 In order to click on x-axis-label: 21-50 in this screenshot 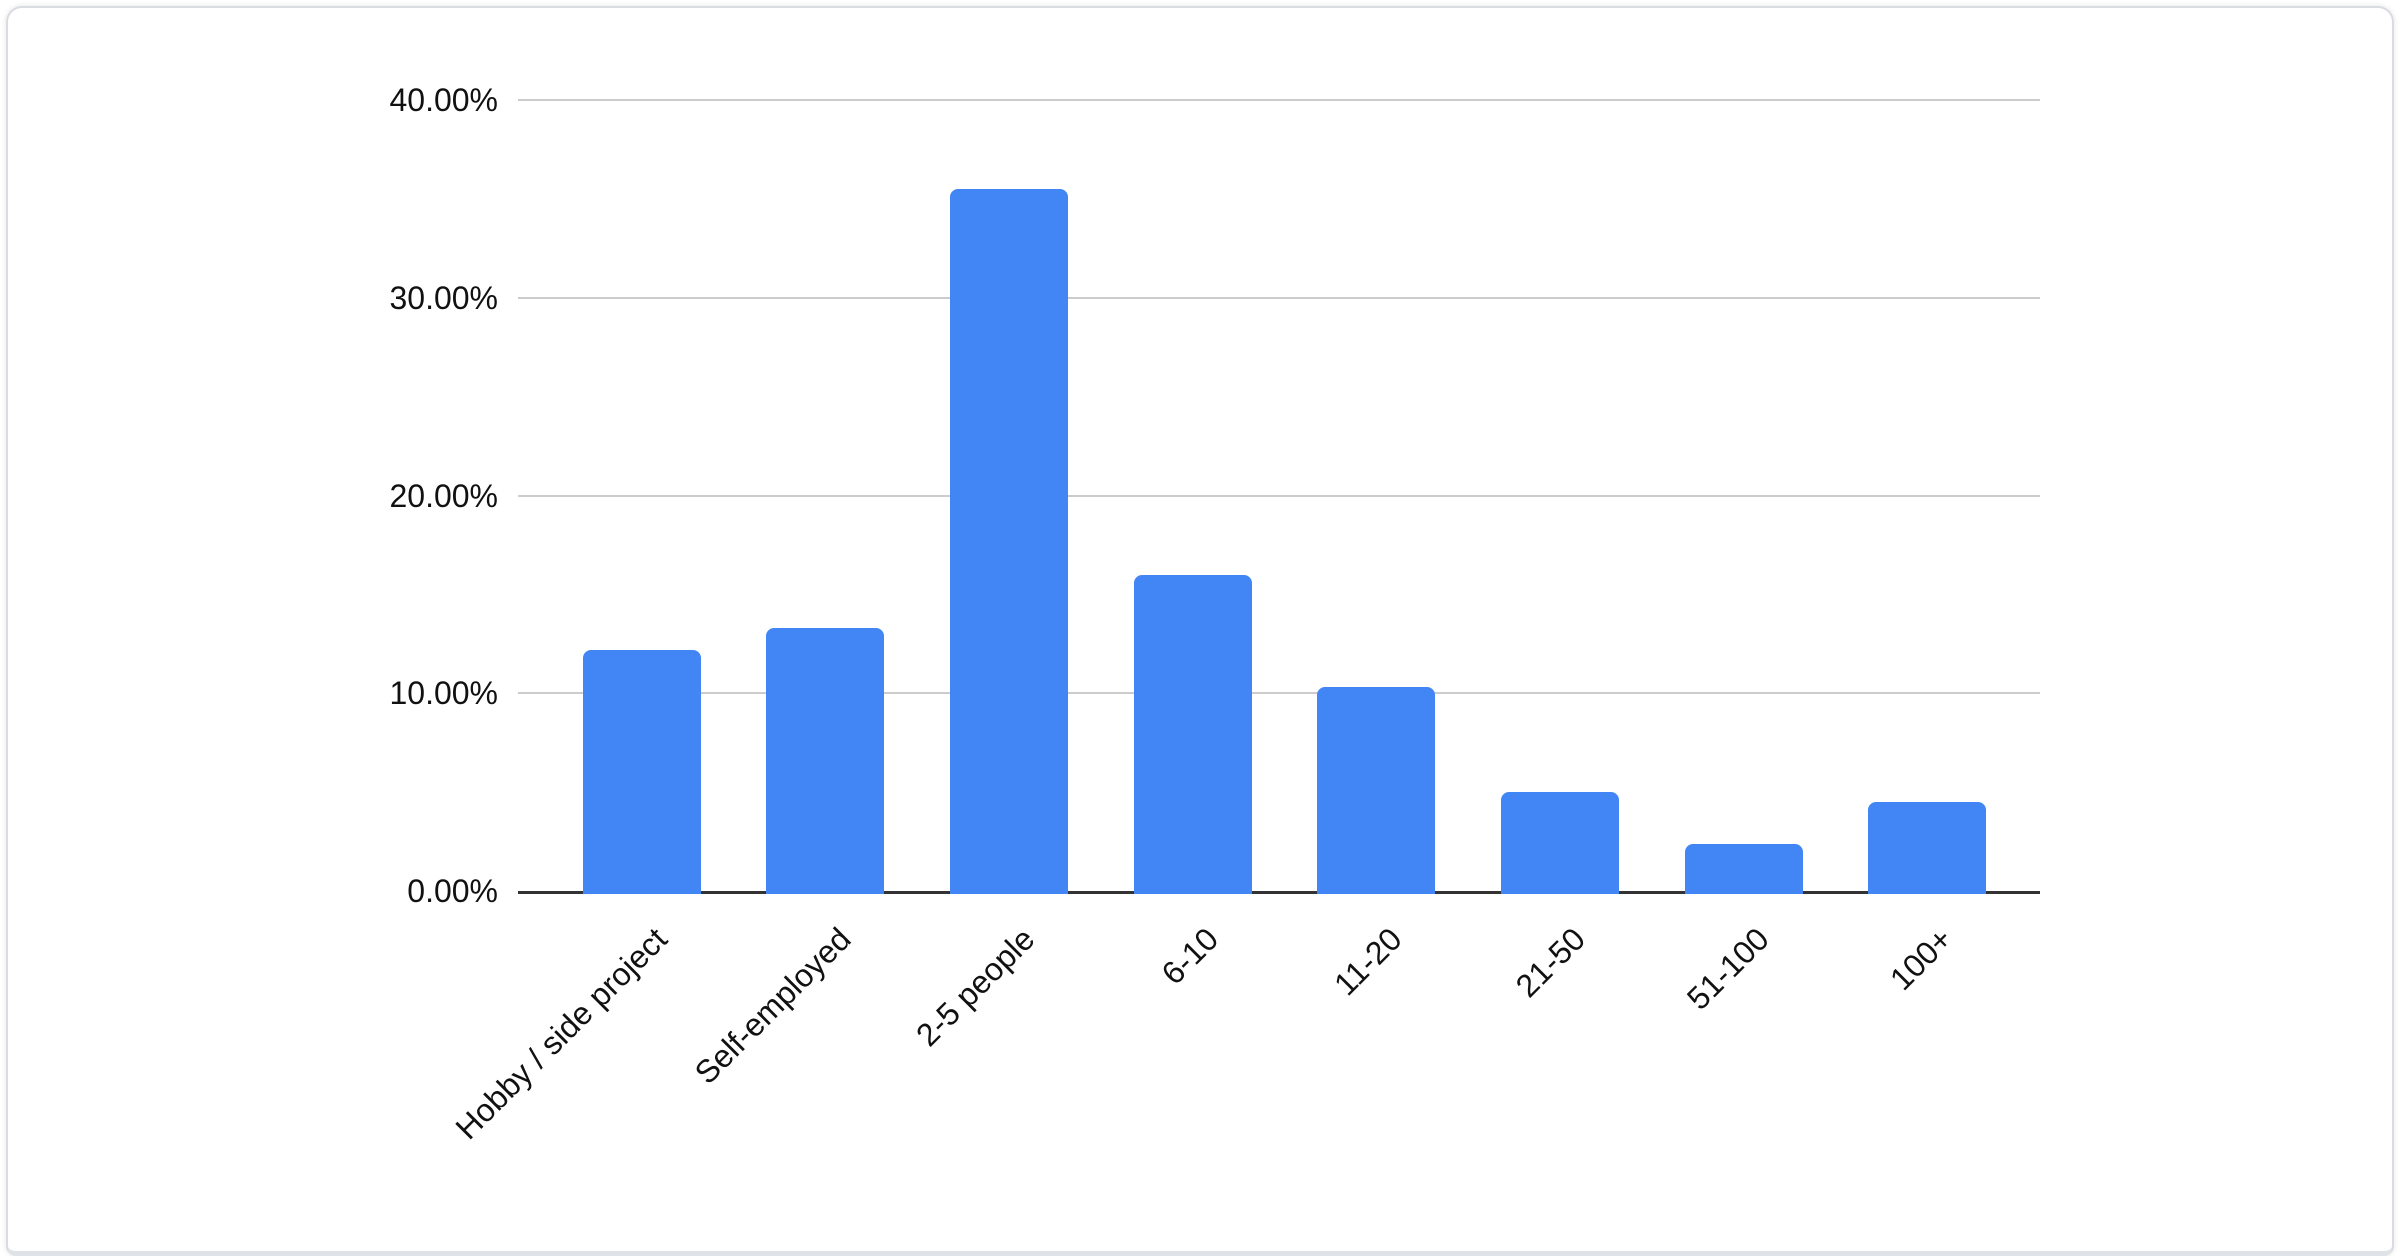, I will do `click(1550, 962)`.